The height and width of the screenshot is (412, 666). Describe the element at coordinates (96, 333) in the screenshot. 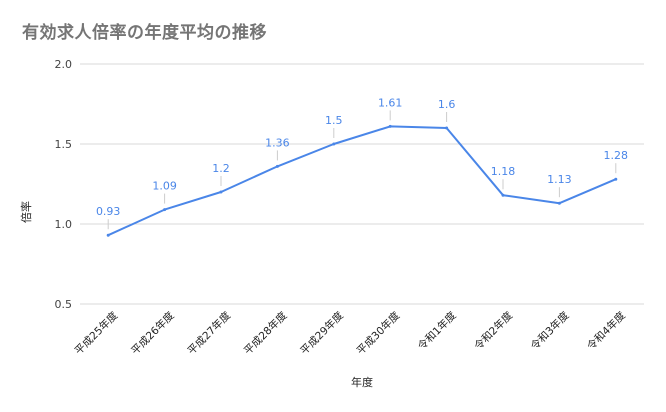

I see `x-tick-label: 平成25年度` at that location.